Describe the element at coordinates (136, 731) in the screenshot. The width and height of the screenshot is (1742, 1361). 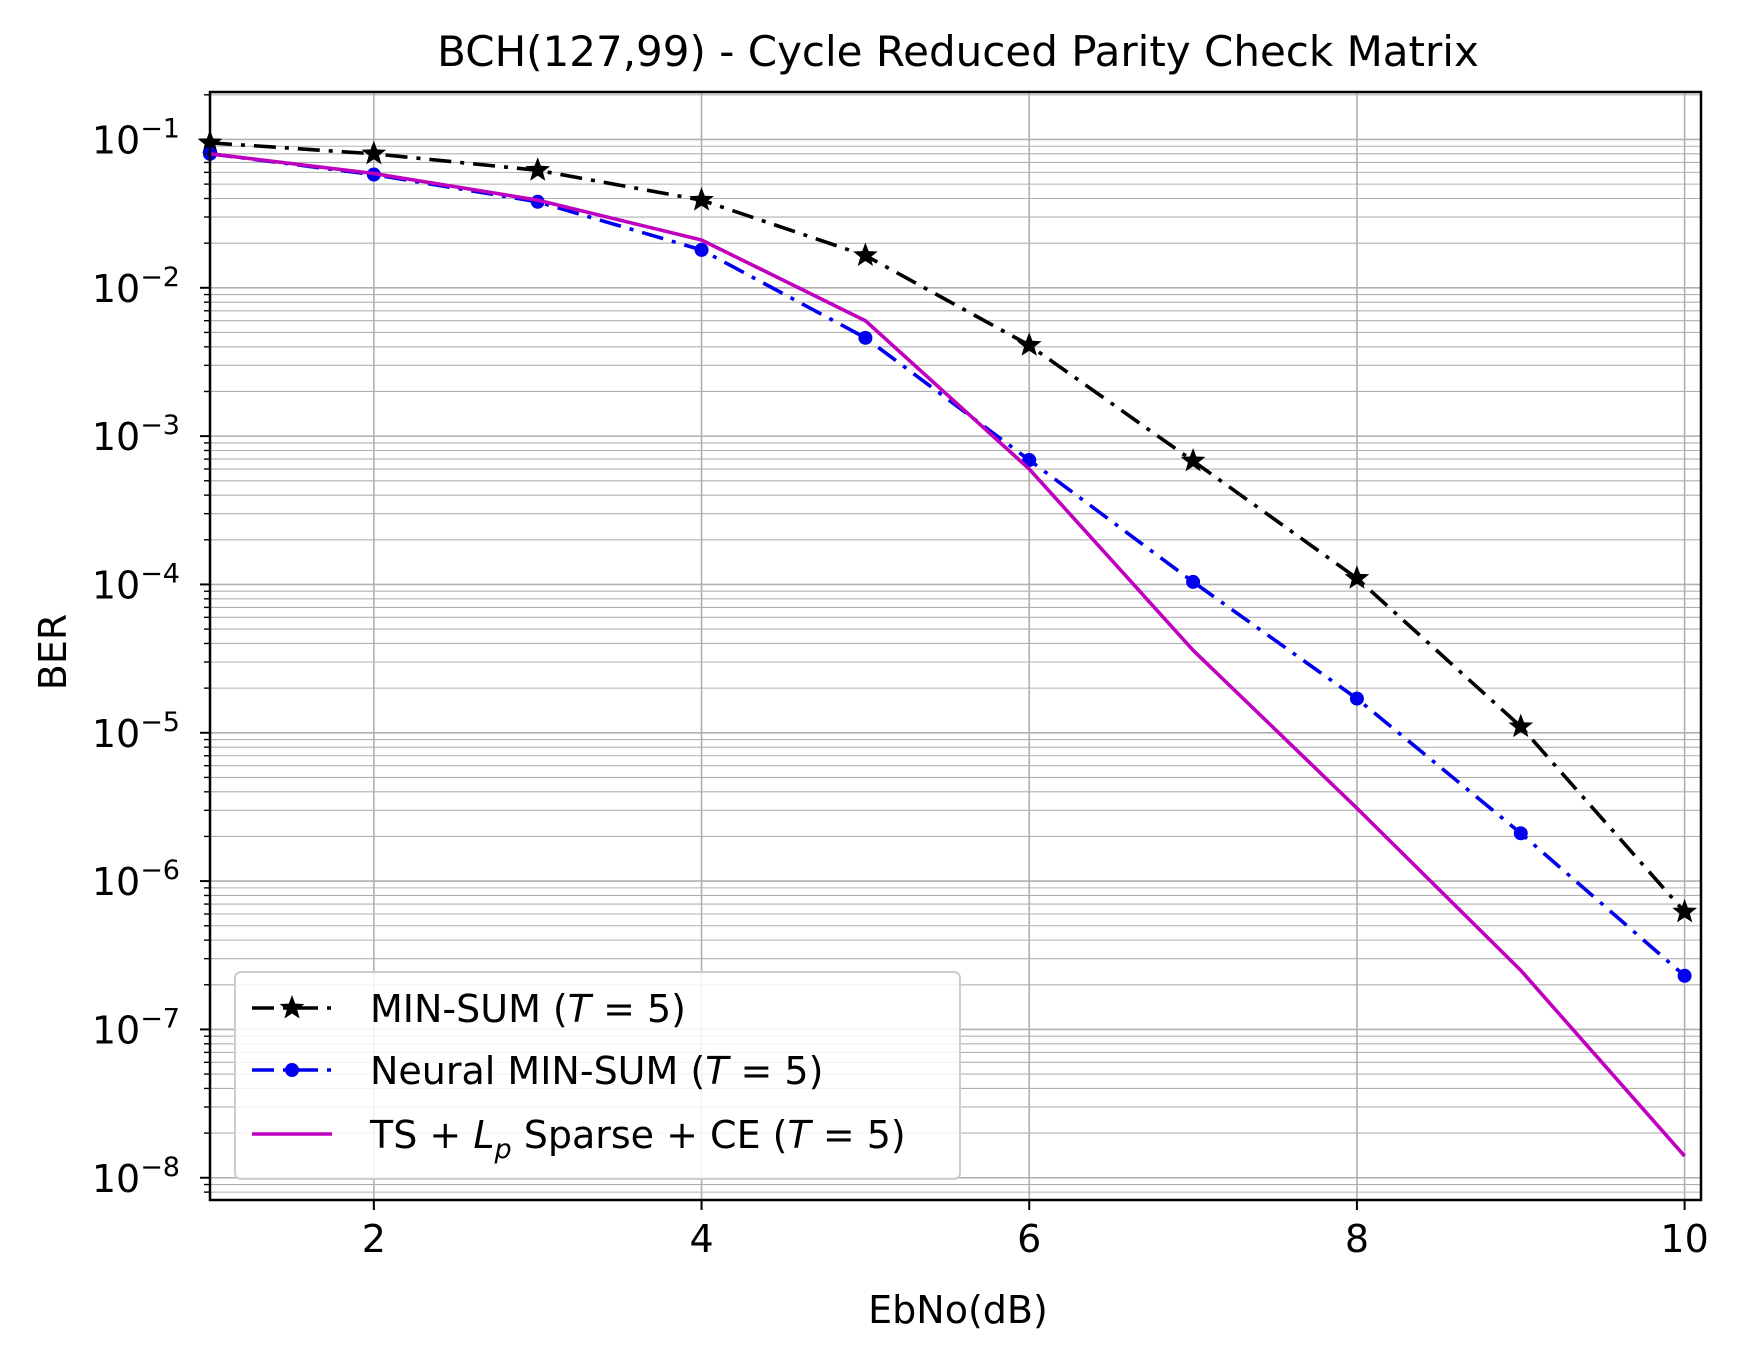
I see `y-tick-label: 10⁻⁵` at that location.